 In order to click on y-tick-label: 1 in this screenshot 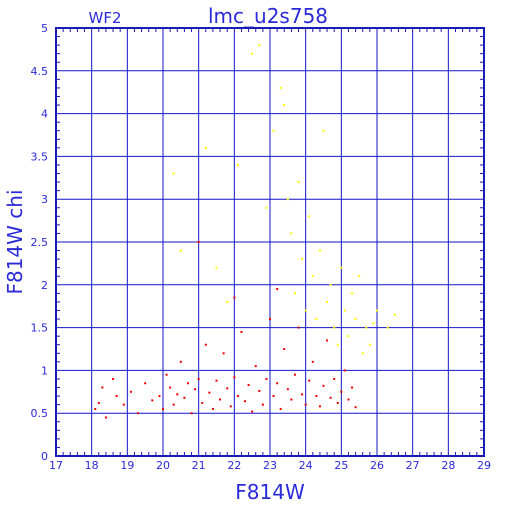, I will do `click(44, 370)`.